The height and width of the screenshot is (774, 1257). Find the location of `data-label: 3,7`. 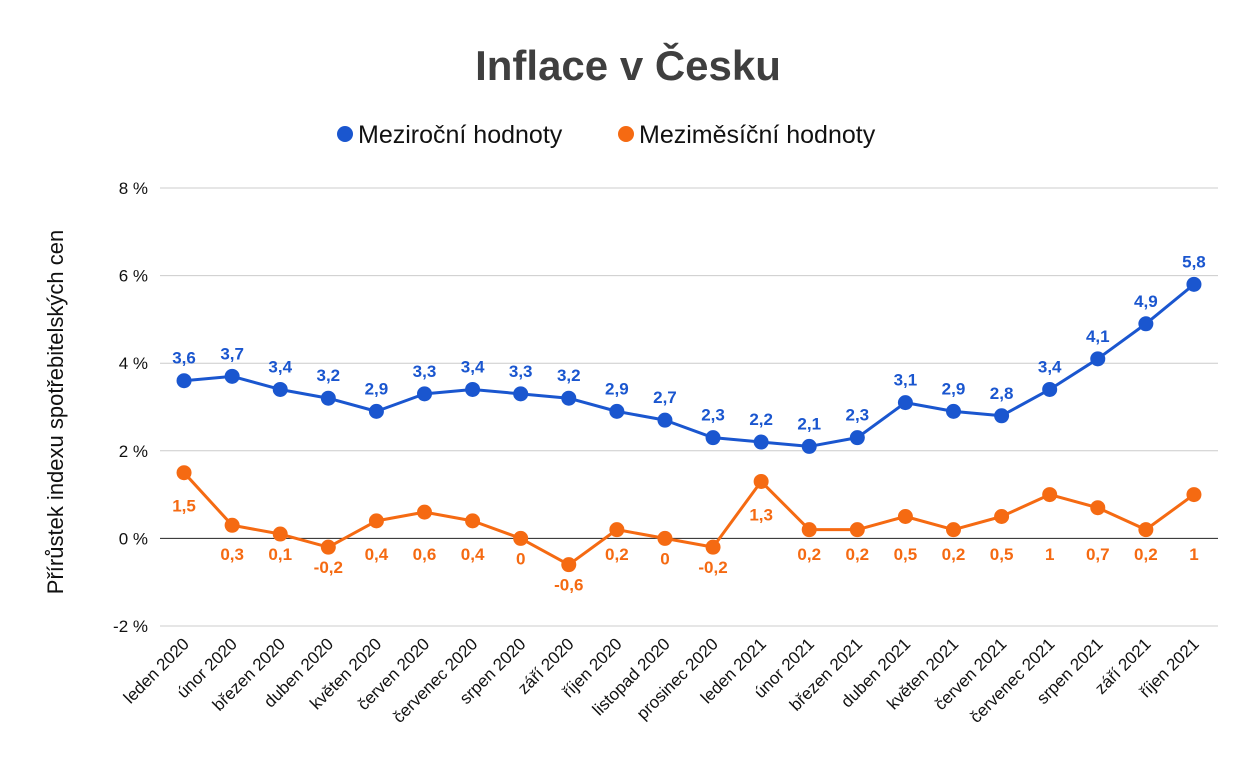

data-label: 3,7 is located at coordinates (232, 353).